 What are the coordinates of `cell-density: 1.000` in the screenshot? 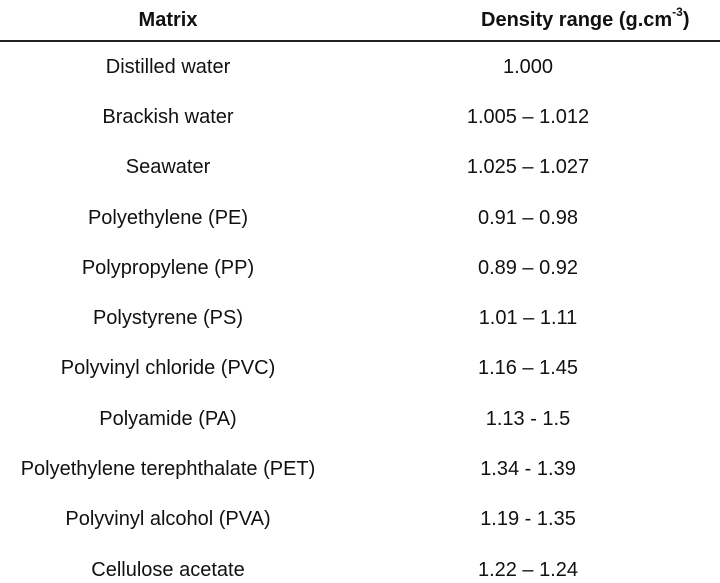 It's located at (528, 66).